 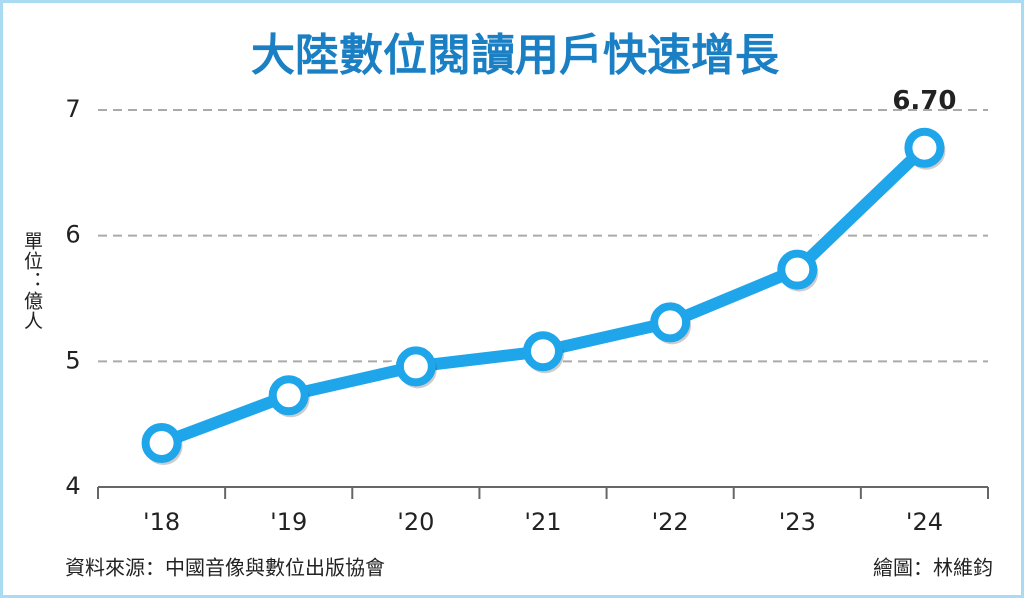 I want to click on x-tick-label: '22, so click(x=670, y=522).